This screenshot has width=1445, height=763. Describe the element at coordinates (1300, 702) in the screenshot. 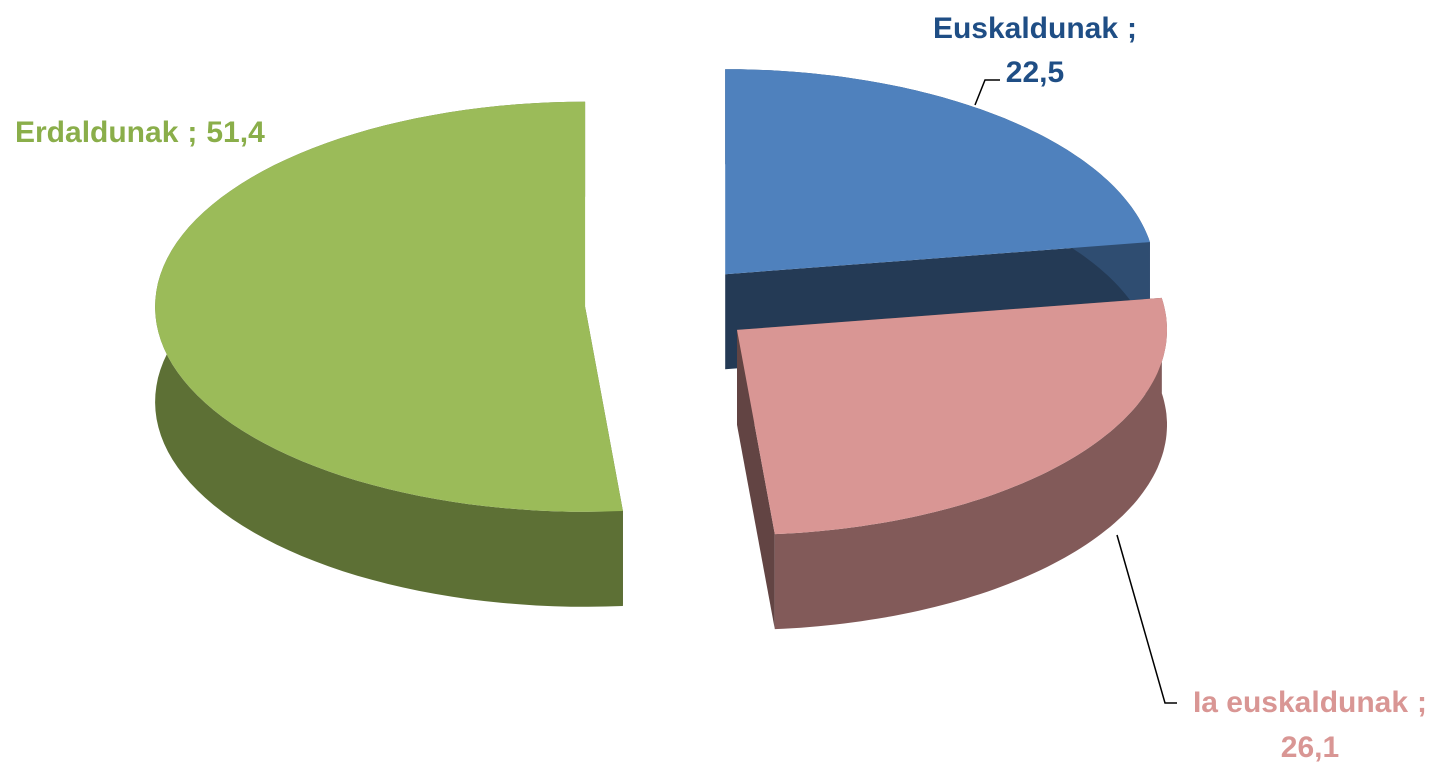

I see `category-name: Ia euskaldunak` at that location.